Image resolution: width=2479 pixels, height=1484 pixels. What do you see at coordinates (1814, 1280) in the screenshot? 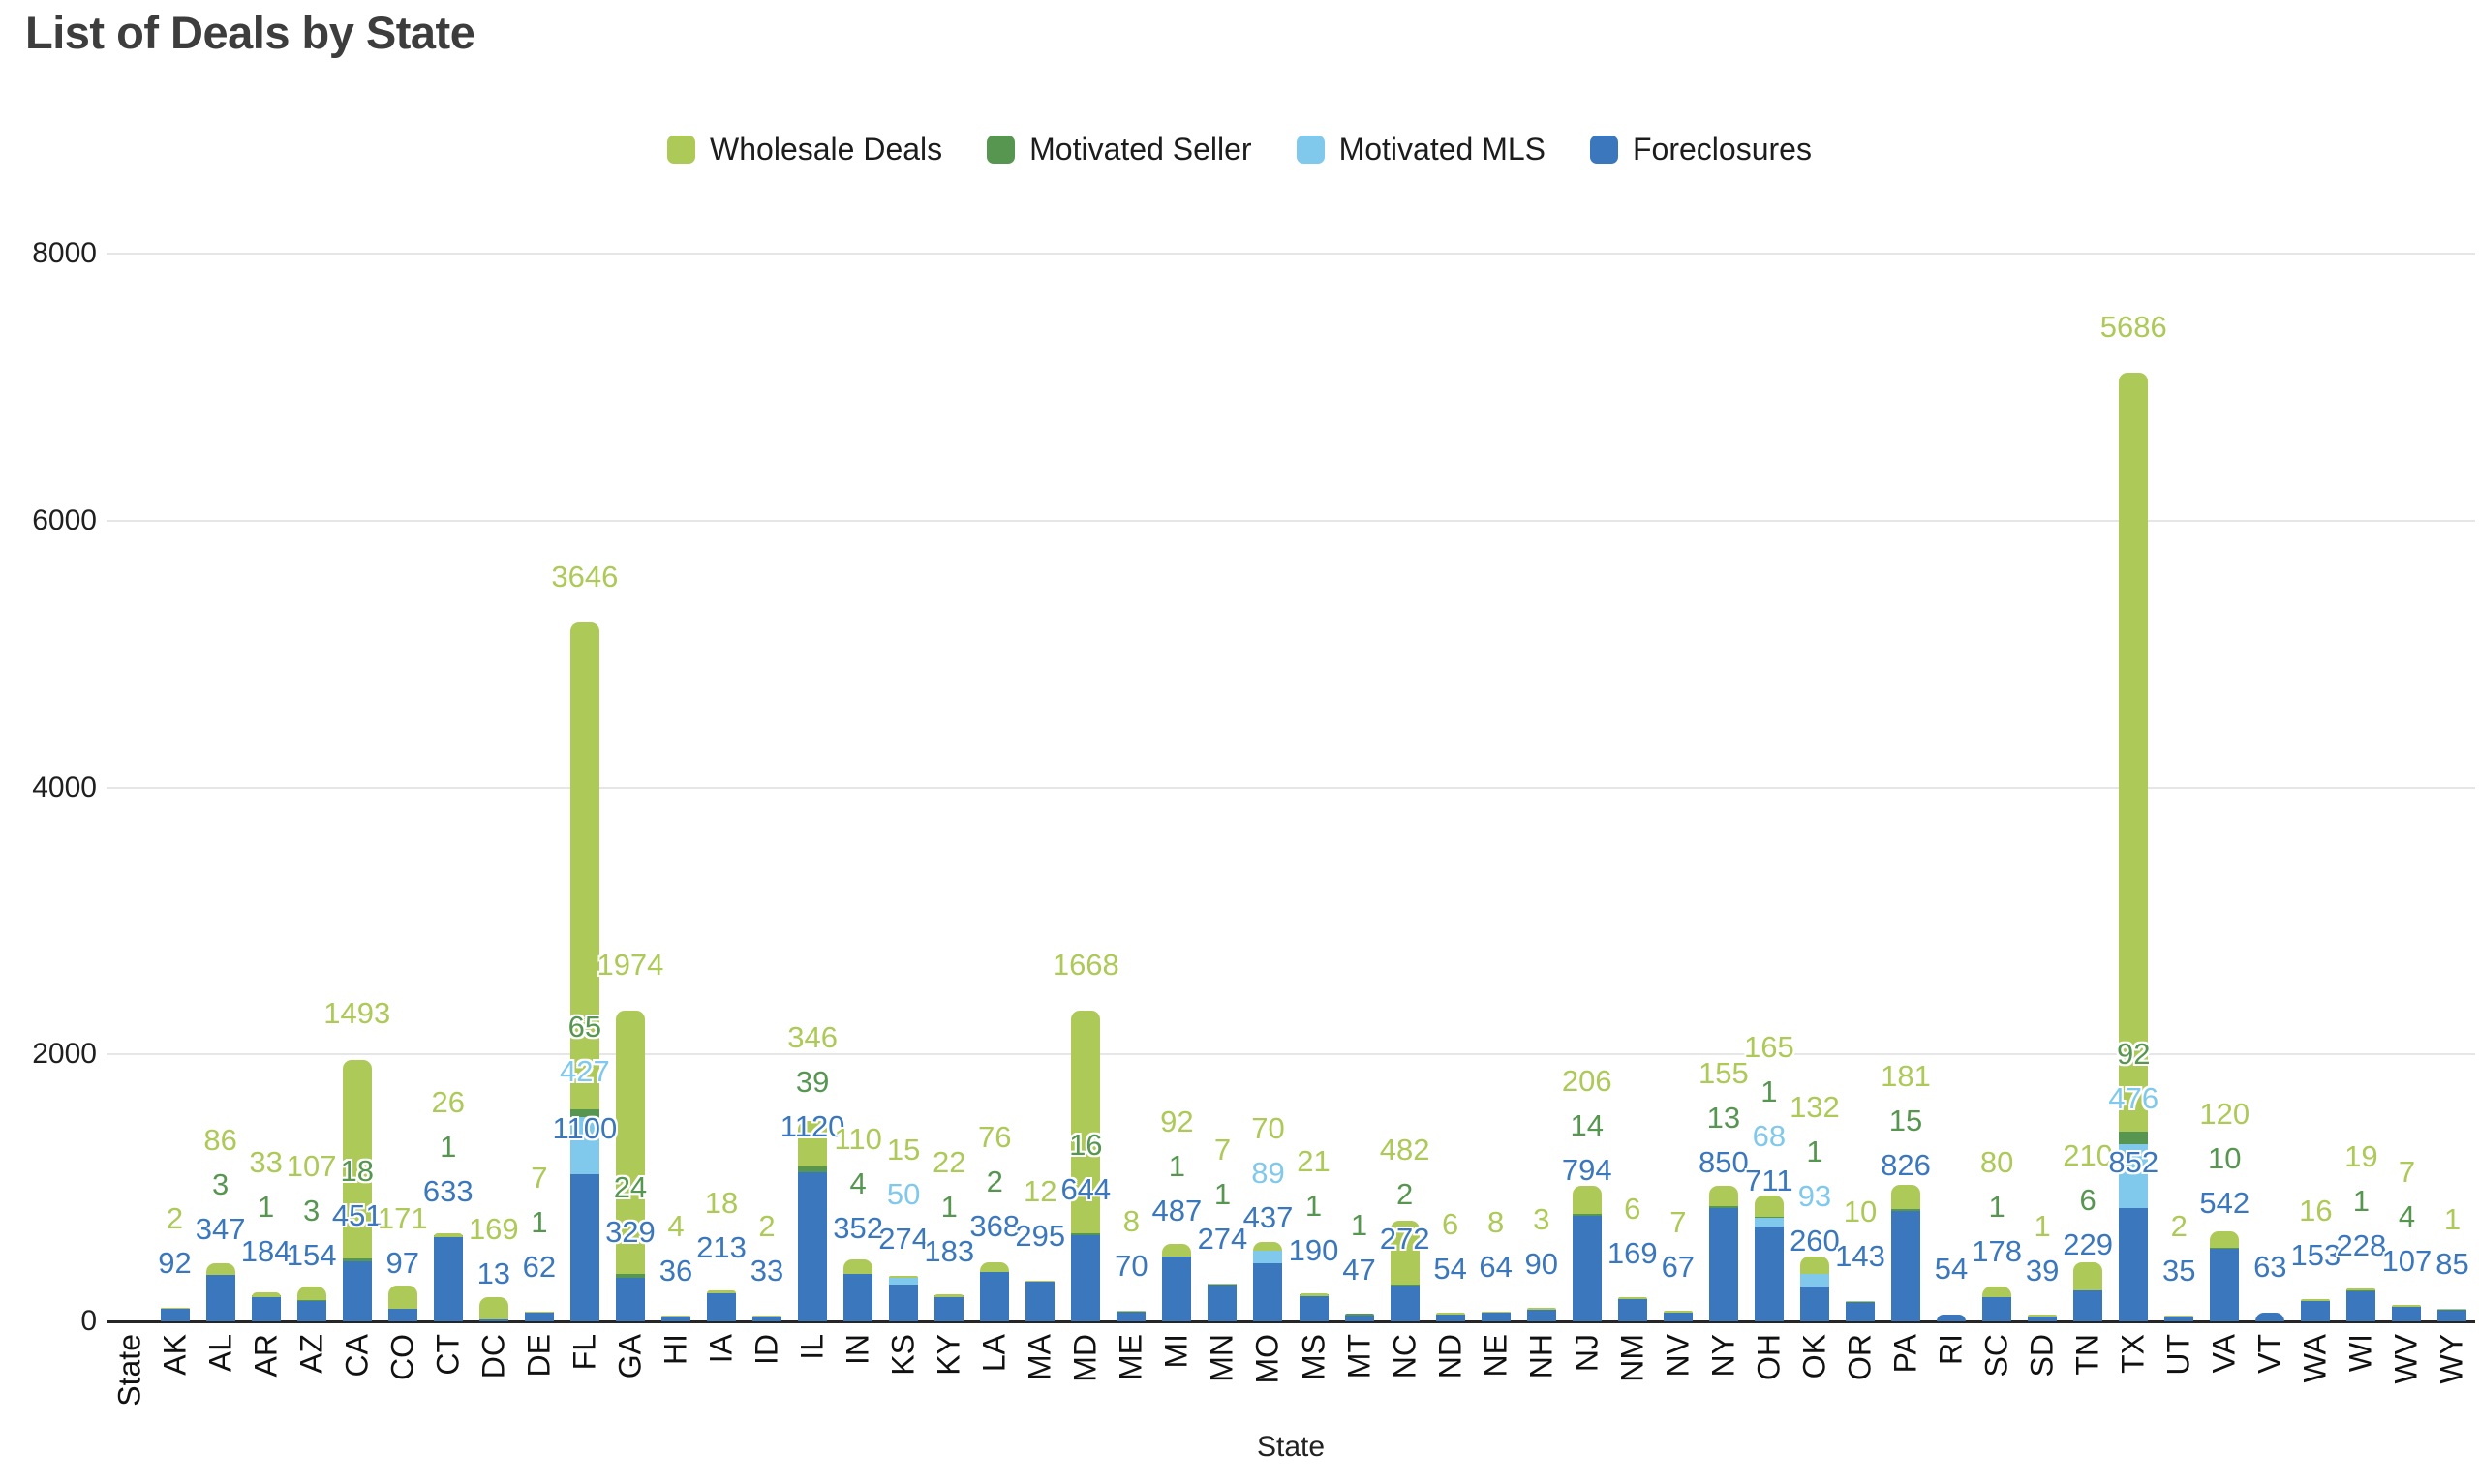
I see `bar-segment-ok-motivated-mls` at bounding box center [1814, 1280].